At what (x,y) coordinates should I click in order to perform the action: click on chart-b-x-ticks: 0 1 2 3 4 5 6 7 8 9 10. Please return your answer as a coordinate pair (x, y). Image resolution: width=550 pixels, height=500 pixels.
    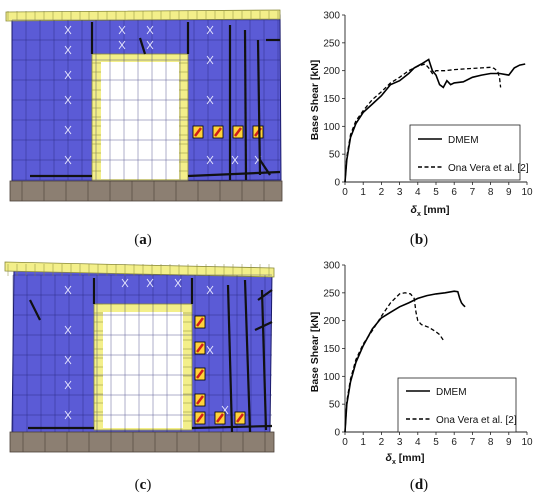
    Looking at the image, I should click on (437, 190).